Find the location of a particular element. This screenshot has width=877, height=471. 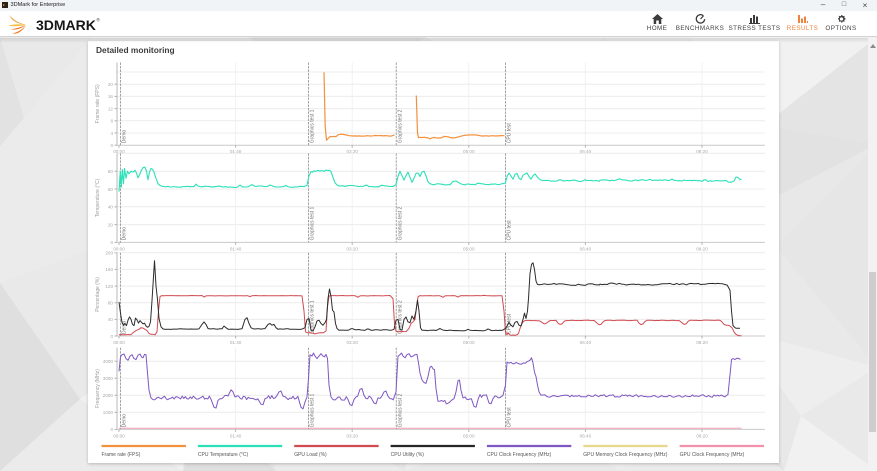

svg-text: Temperature (°C) is located at coordinates (98, 197).